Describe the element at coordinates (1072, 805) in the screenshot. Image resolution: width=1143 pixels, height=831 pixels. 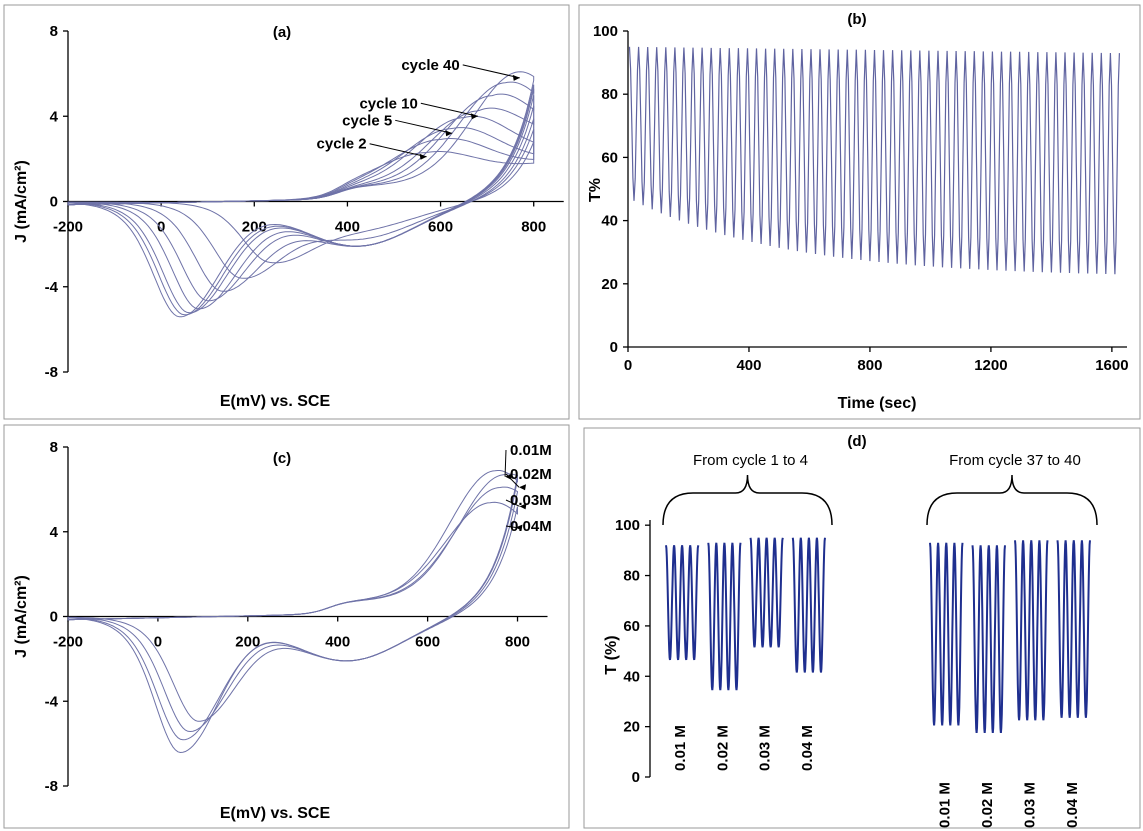
I see `concentration-label: 0.04 M` at that location.